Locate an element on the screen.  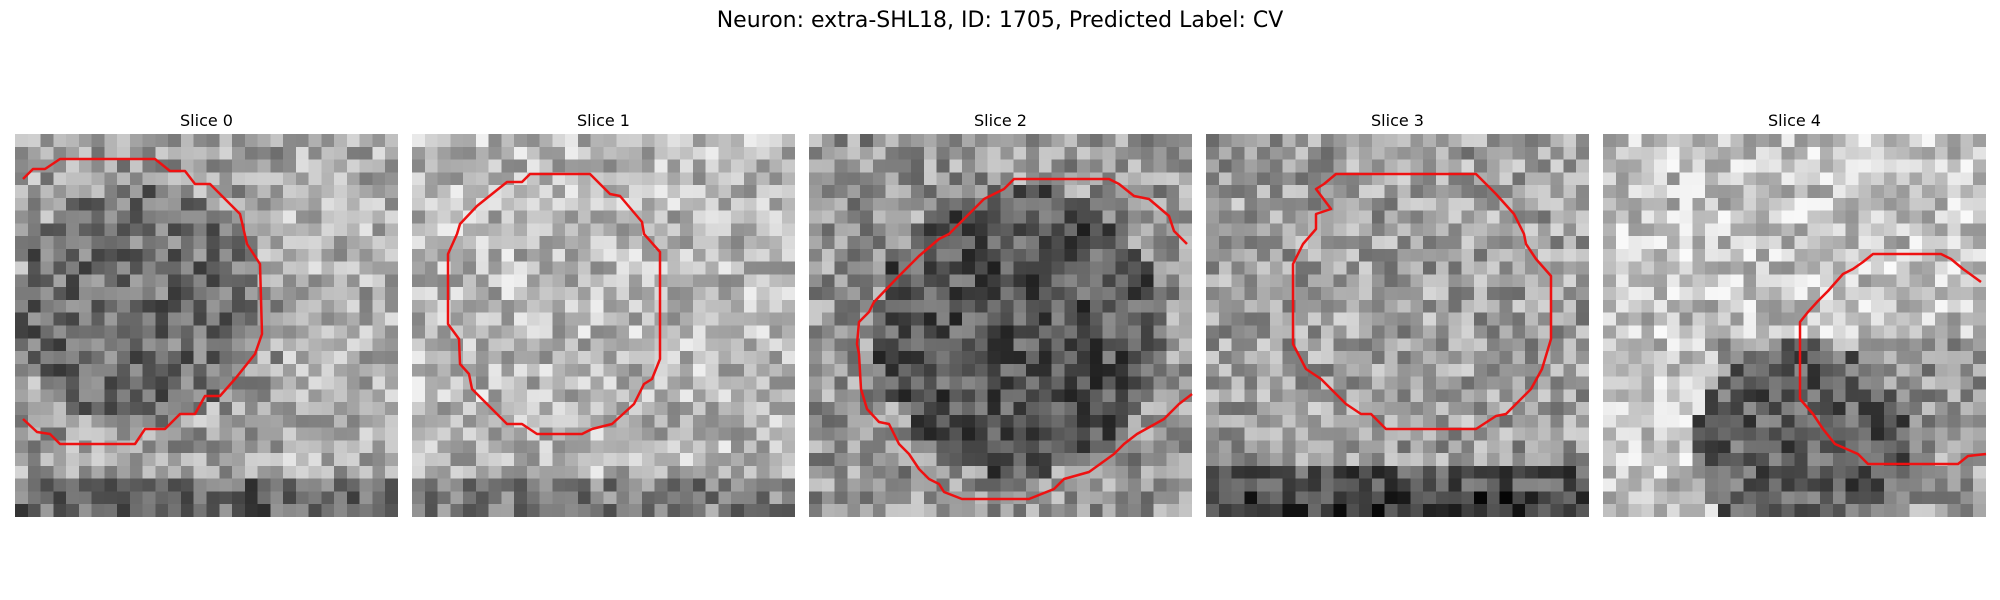
slice-title-2: Slice 2 is located at coordinates (1000, 120).